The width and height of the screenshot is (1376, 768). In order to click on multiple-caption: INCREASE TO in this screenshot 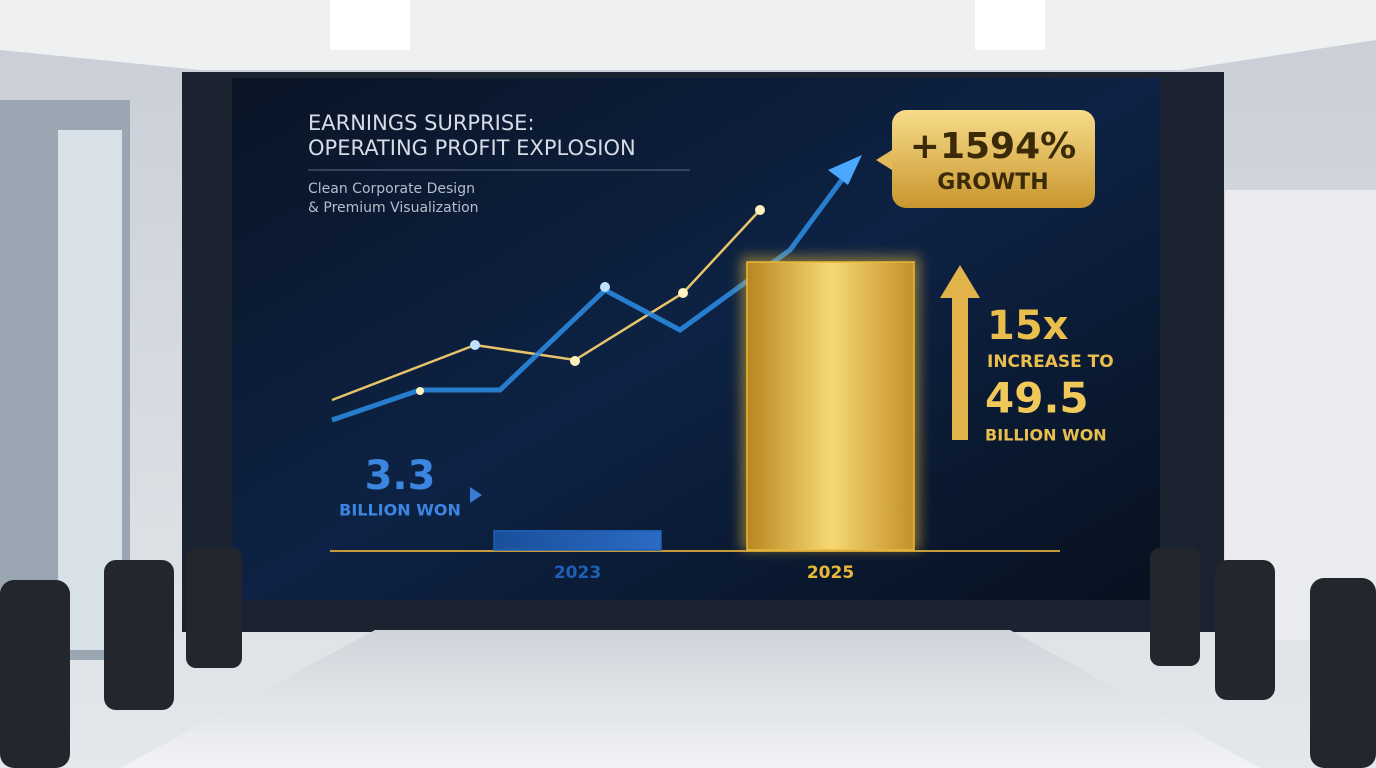, I will do `click(1050, 362)`.